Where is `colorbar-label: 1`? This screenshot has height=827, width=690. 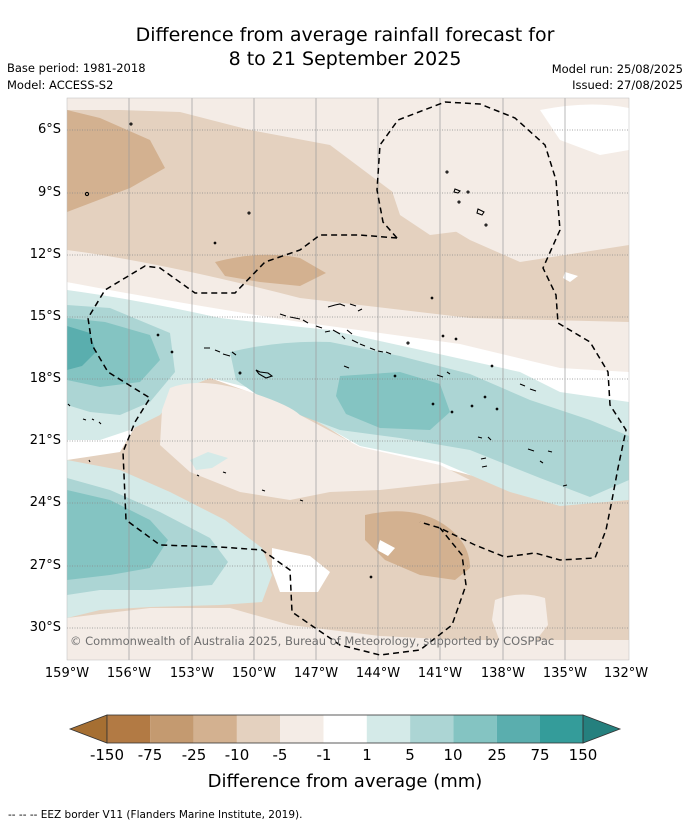 colorbar-label: 1 is located at coordinates (367, 755).